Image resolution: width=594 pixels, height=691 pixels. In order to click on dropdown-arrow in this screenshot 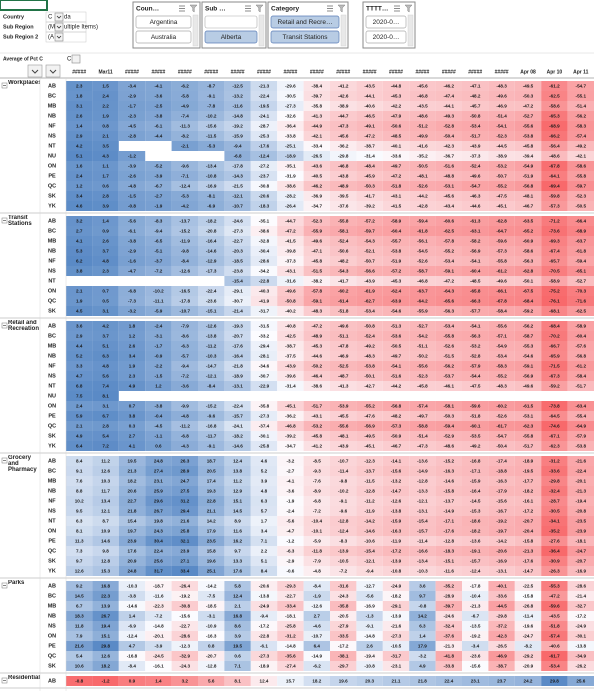, I will do `click(59, 27)`.